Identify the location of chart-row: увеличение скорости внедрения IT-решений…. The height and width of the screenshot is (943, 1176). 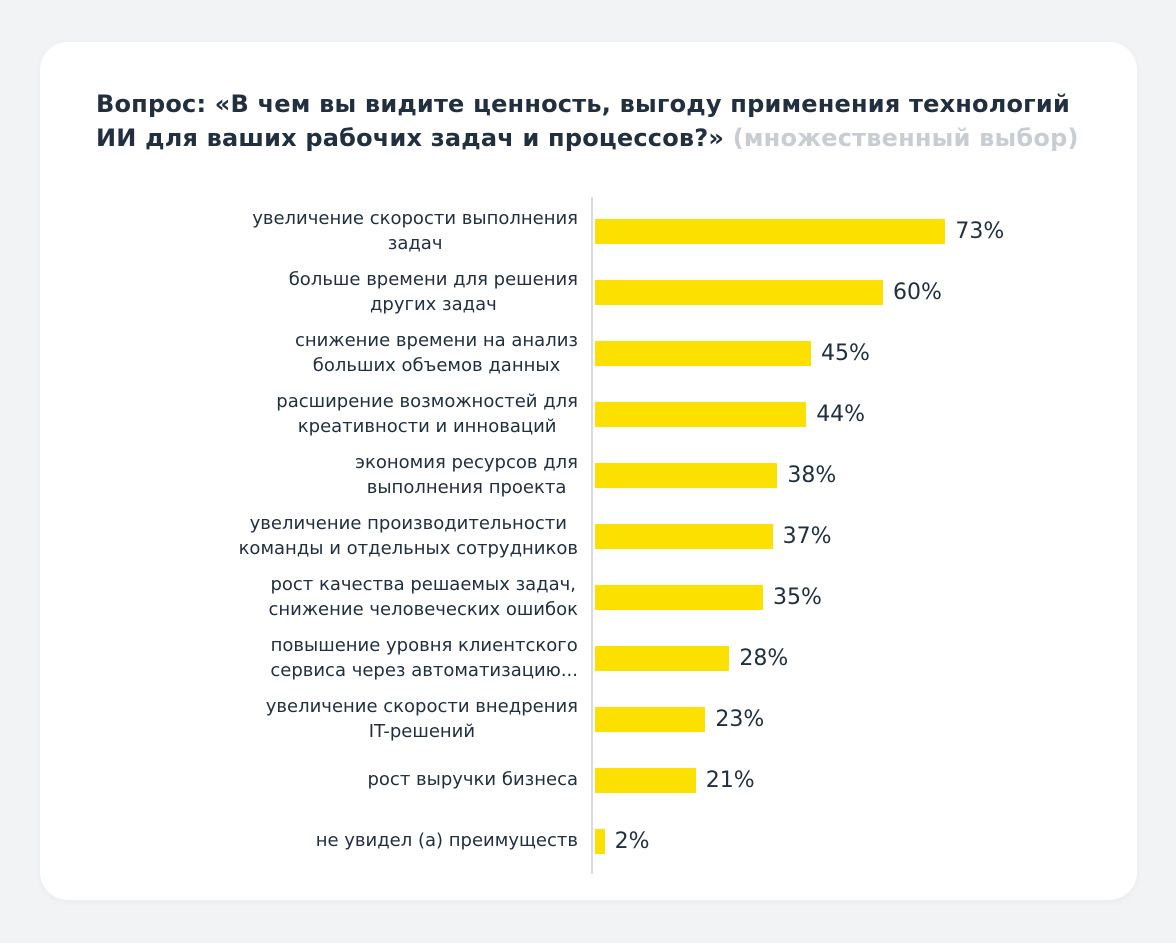
(588, 719).